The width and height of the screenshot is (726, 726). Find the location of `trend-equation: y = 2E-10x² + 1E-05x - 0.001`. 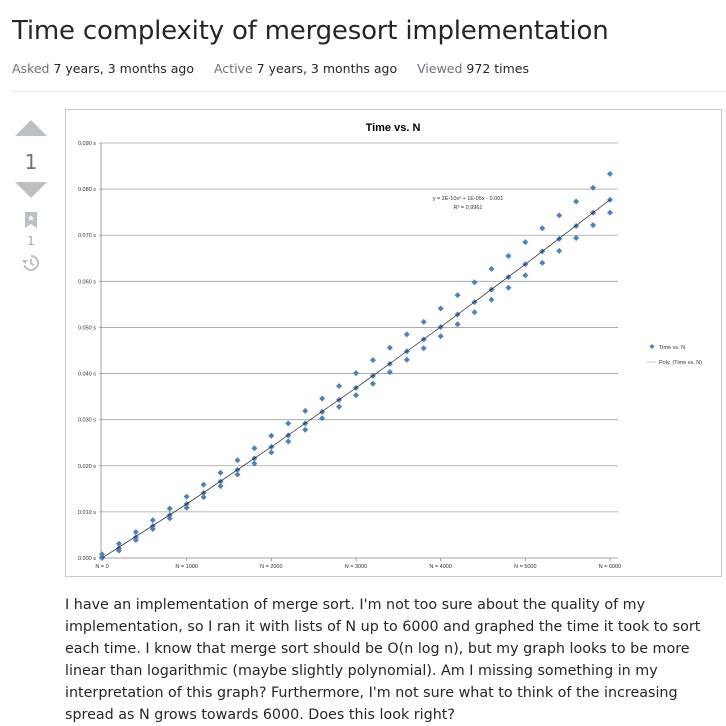

trend-equation: y = 2E-10x² + 1E-05x - 0.001 is located at coordinates (468, 199).